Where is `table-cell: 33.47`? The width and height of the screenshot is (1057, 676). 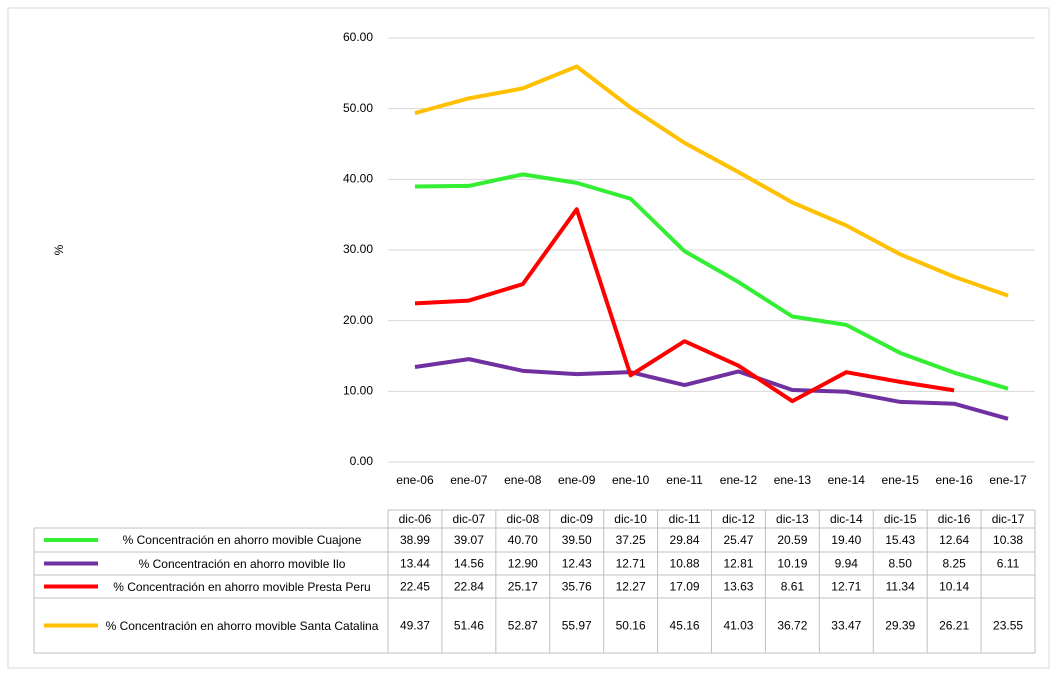
table-cell: 33.47 is located at coordinates (846, 626).